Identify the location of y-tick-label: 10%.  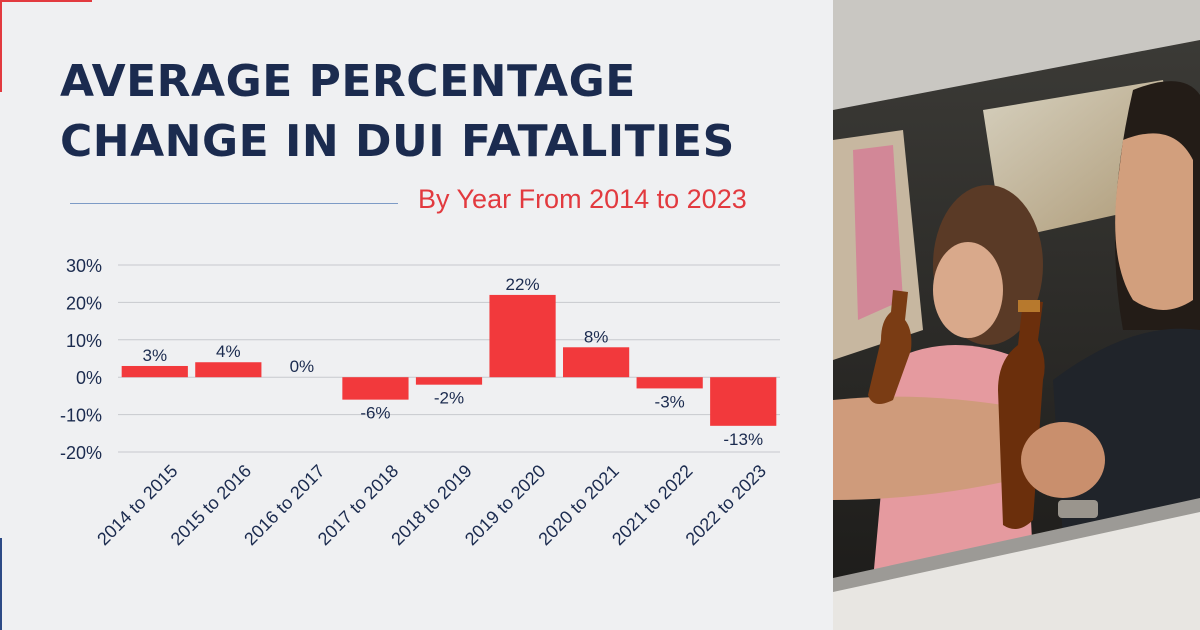
(84, 341).